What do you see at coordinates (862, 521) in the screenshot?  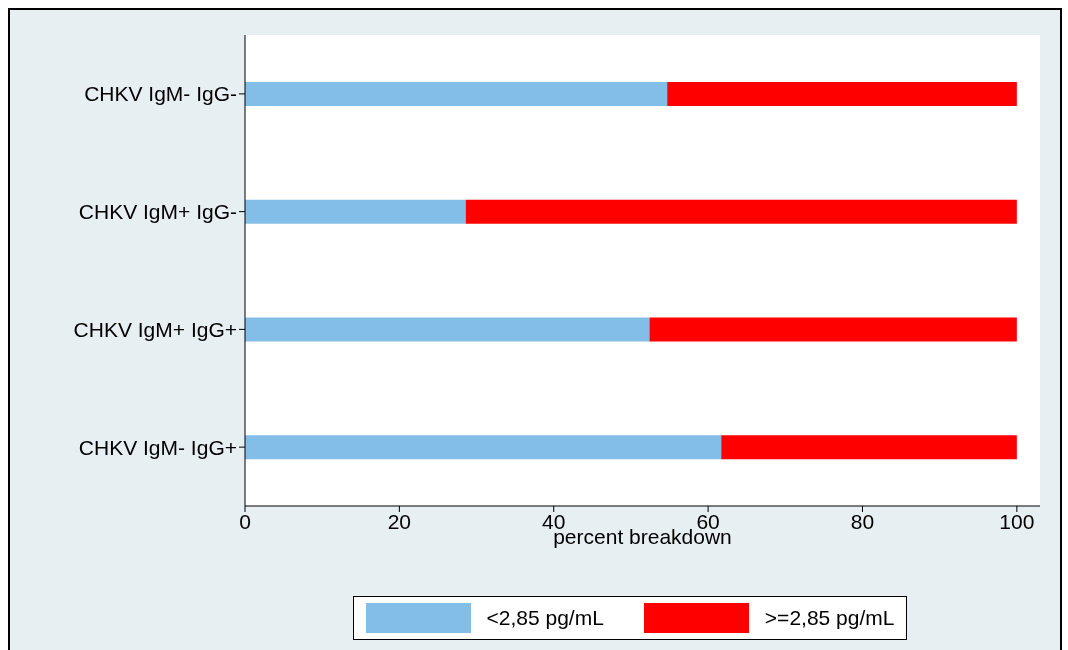 I see `x-tick-label: 80` at bounding box center [862, 521].